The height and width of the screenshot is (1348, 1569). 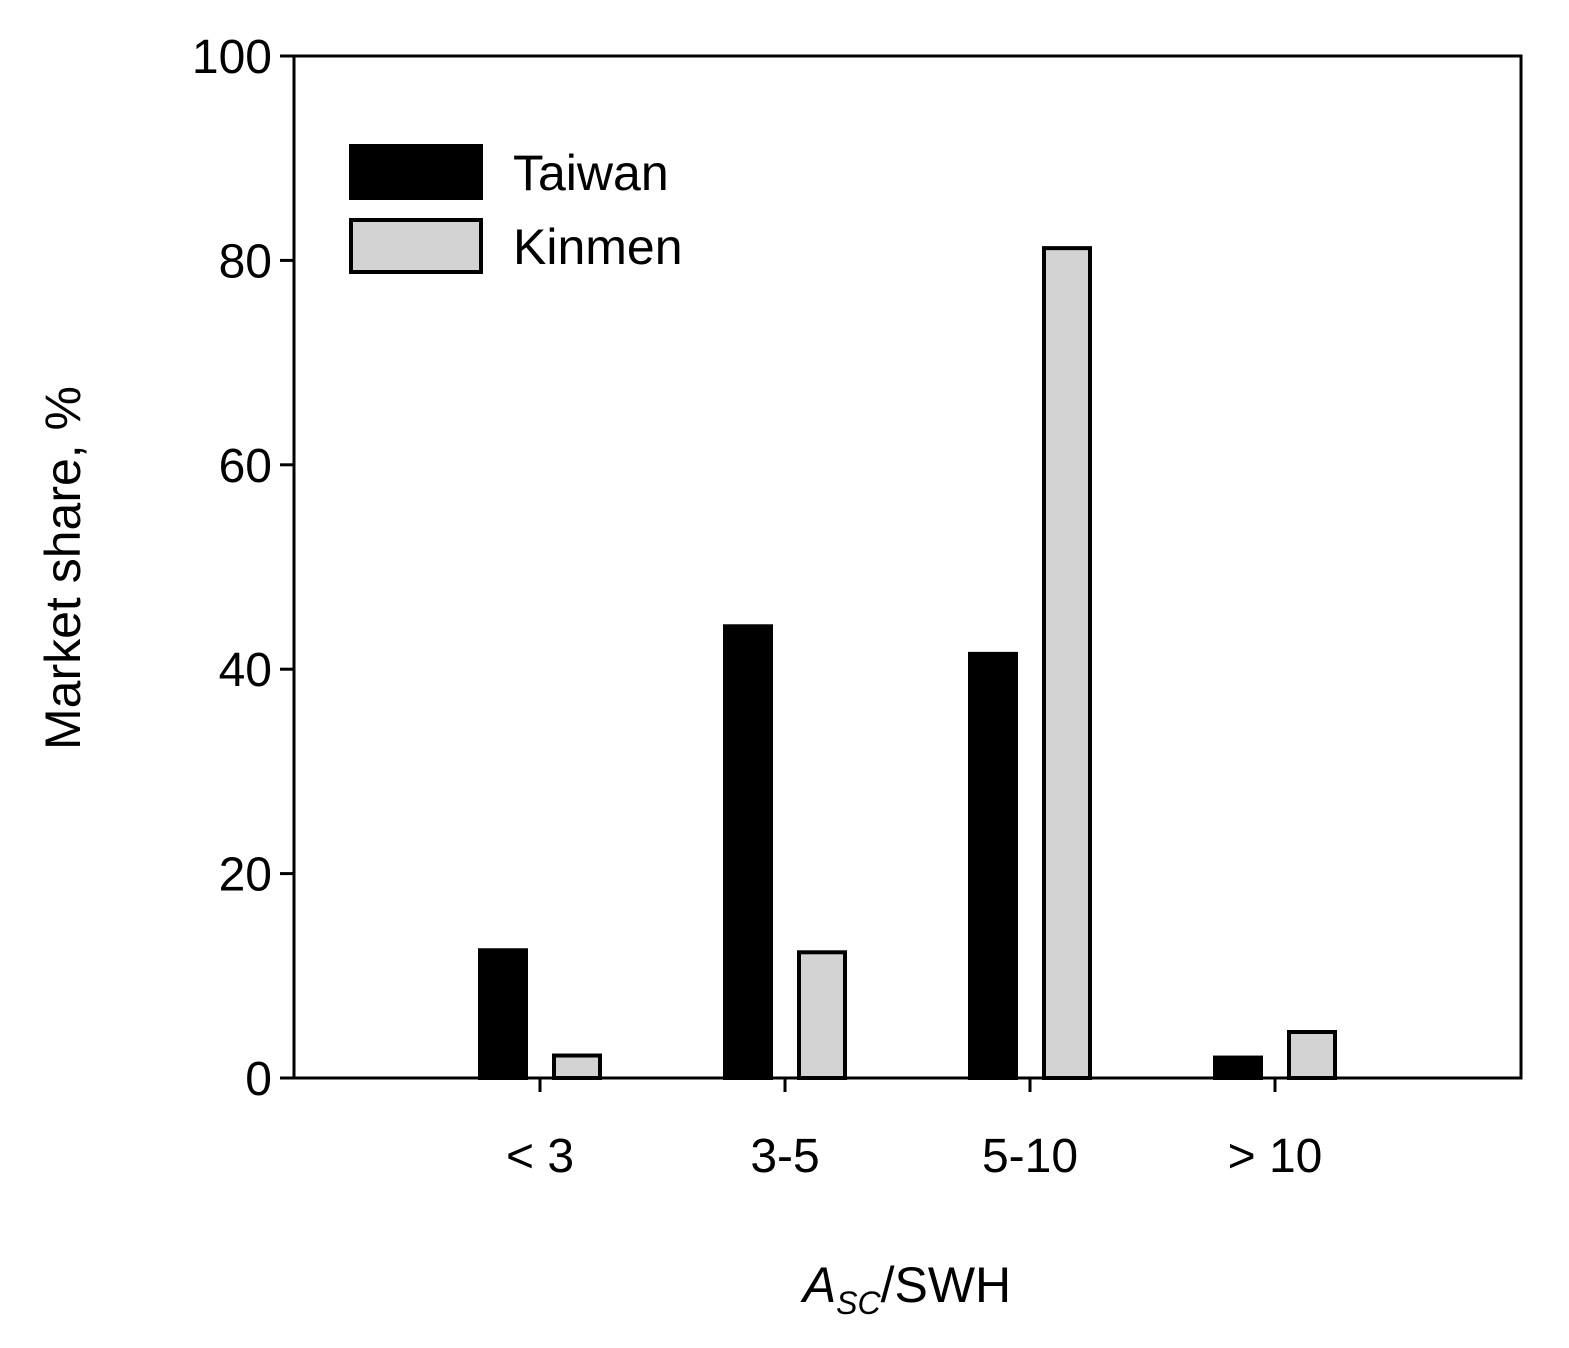 What do you see at coordinates (858, 1303) in the screenshot?
I see `x-axis-label-subscript: SC` at bounding box center [858, 1303].